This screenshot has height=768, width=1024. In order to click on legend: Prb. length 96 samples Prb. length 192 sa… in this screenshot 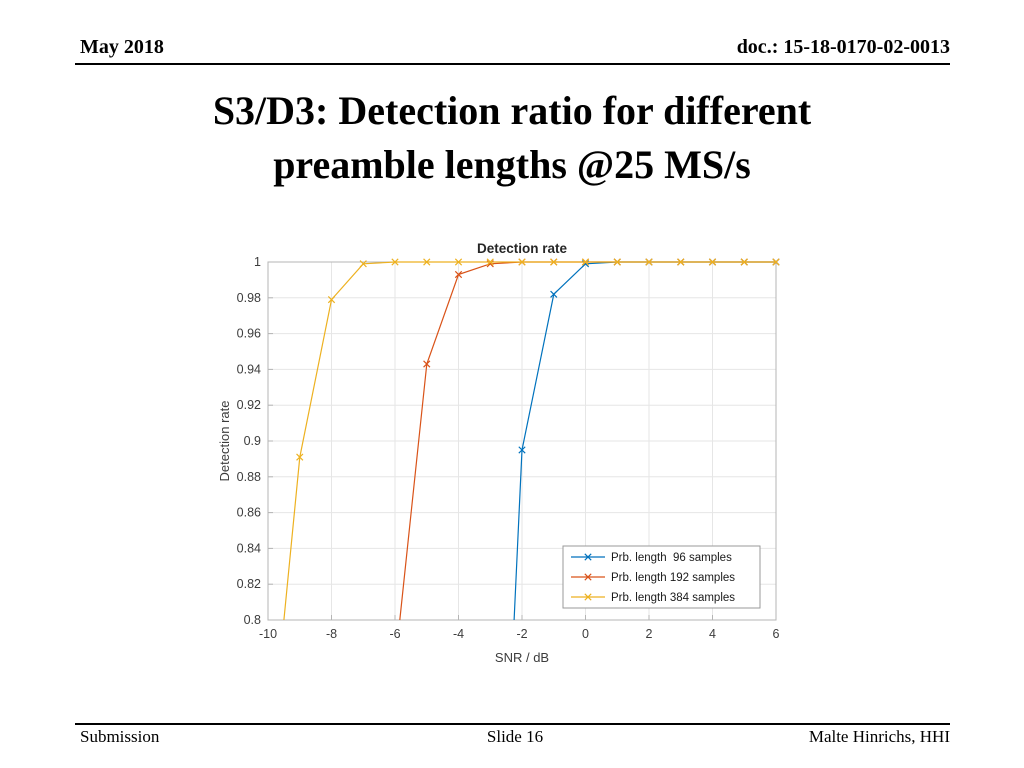, I will do `click(661, 577)`.